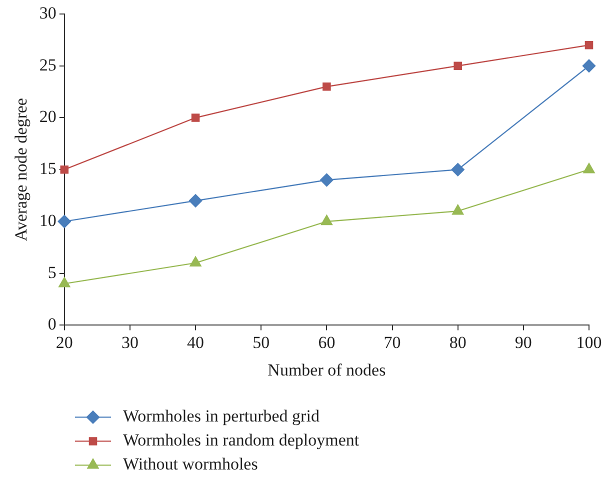 Image resolution: width=609 pixels, height=485 pixels. Describe the element at coordinates (52, 324) in the screenshot. I see `y-tick-label: 0` at that location.